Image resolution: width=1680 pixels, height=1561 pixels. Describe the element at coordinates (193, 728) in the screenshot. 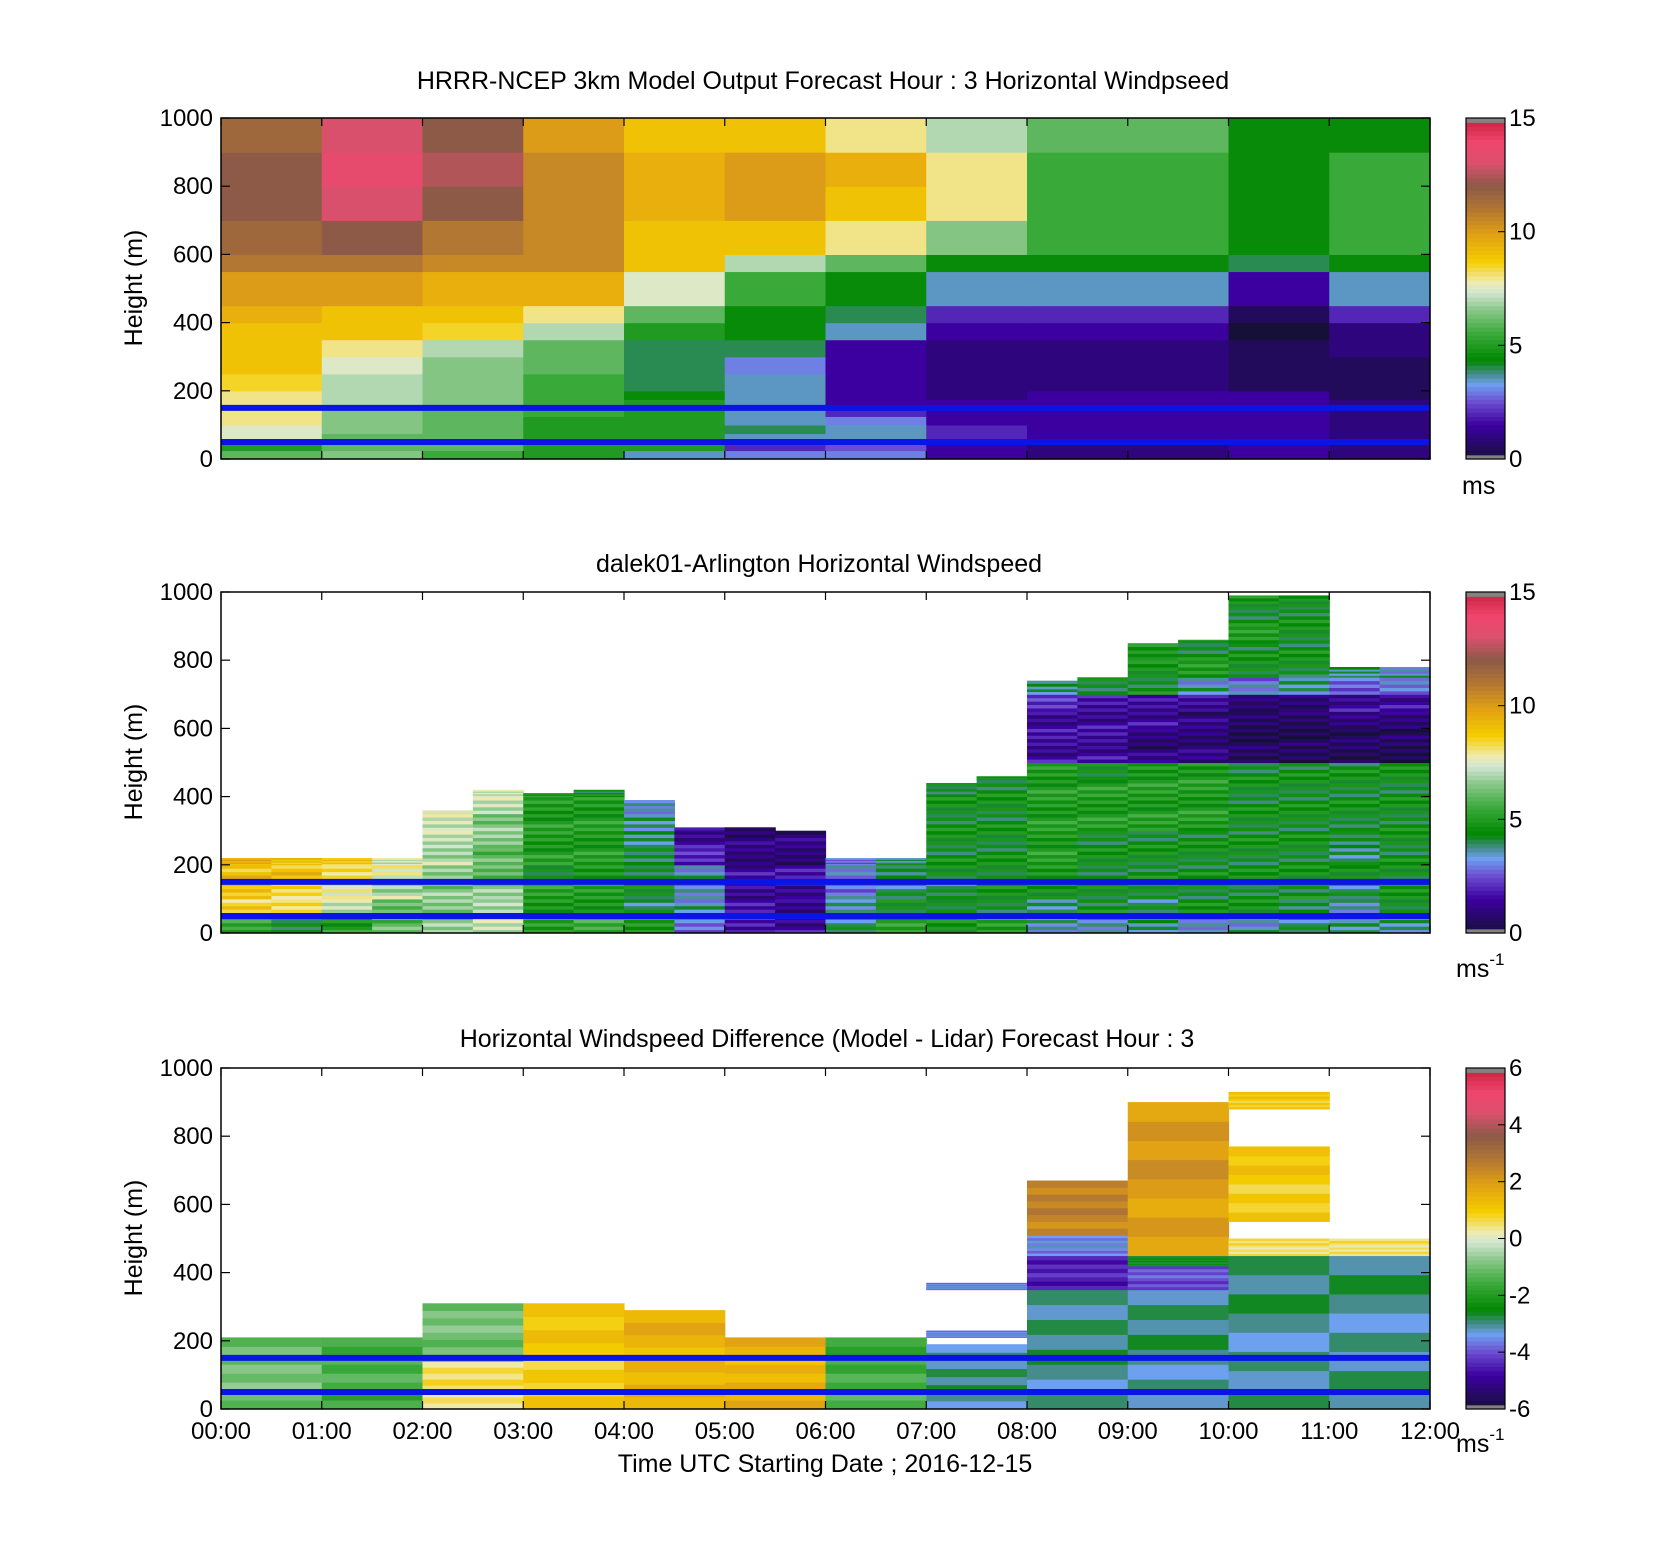

I see `y-tick-label: 600` at that location.